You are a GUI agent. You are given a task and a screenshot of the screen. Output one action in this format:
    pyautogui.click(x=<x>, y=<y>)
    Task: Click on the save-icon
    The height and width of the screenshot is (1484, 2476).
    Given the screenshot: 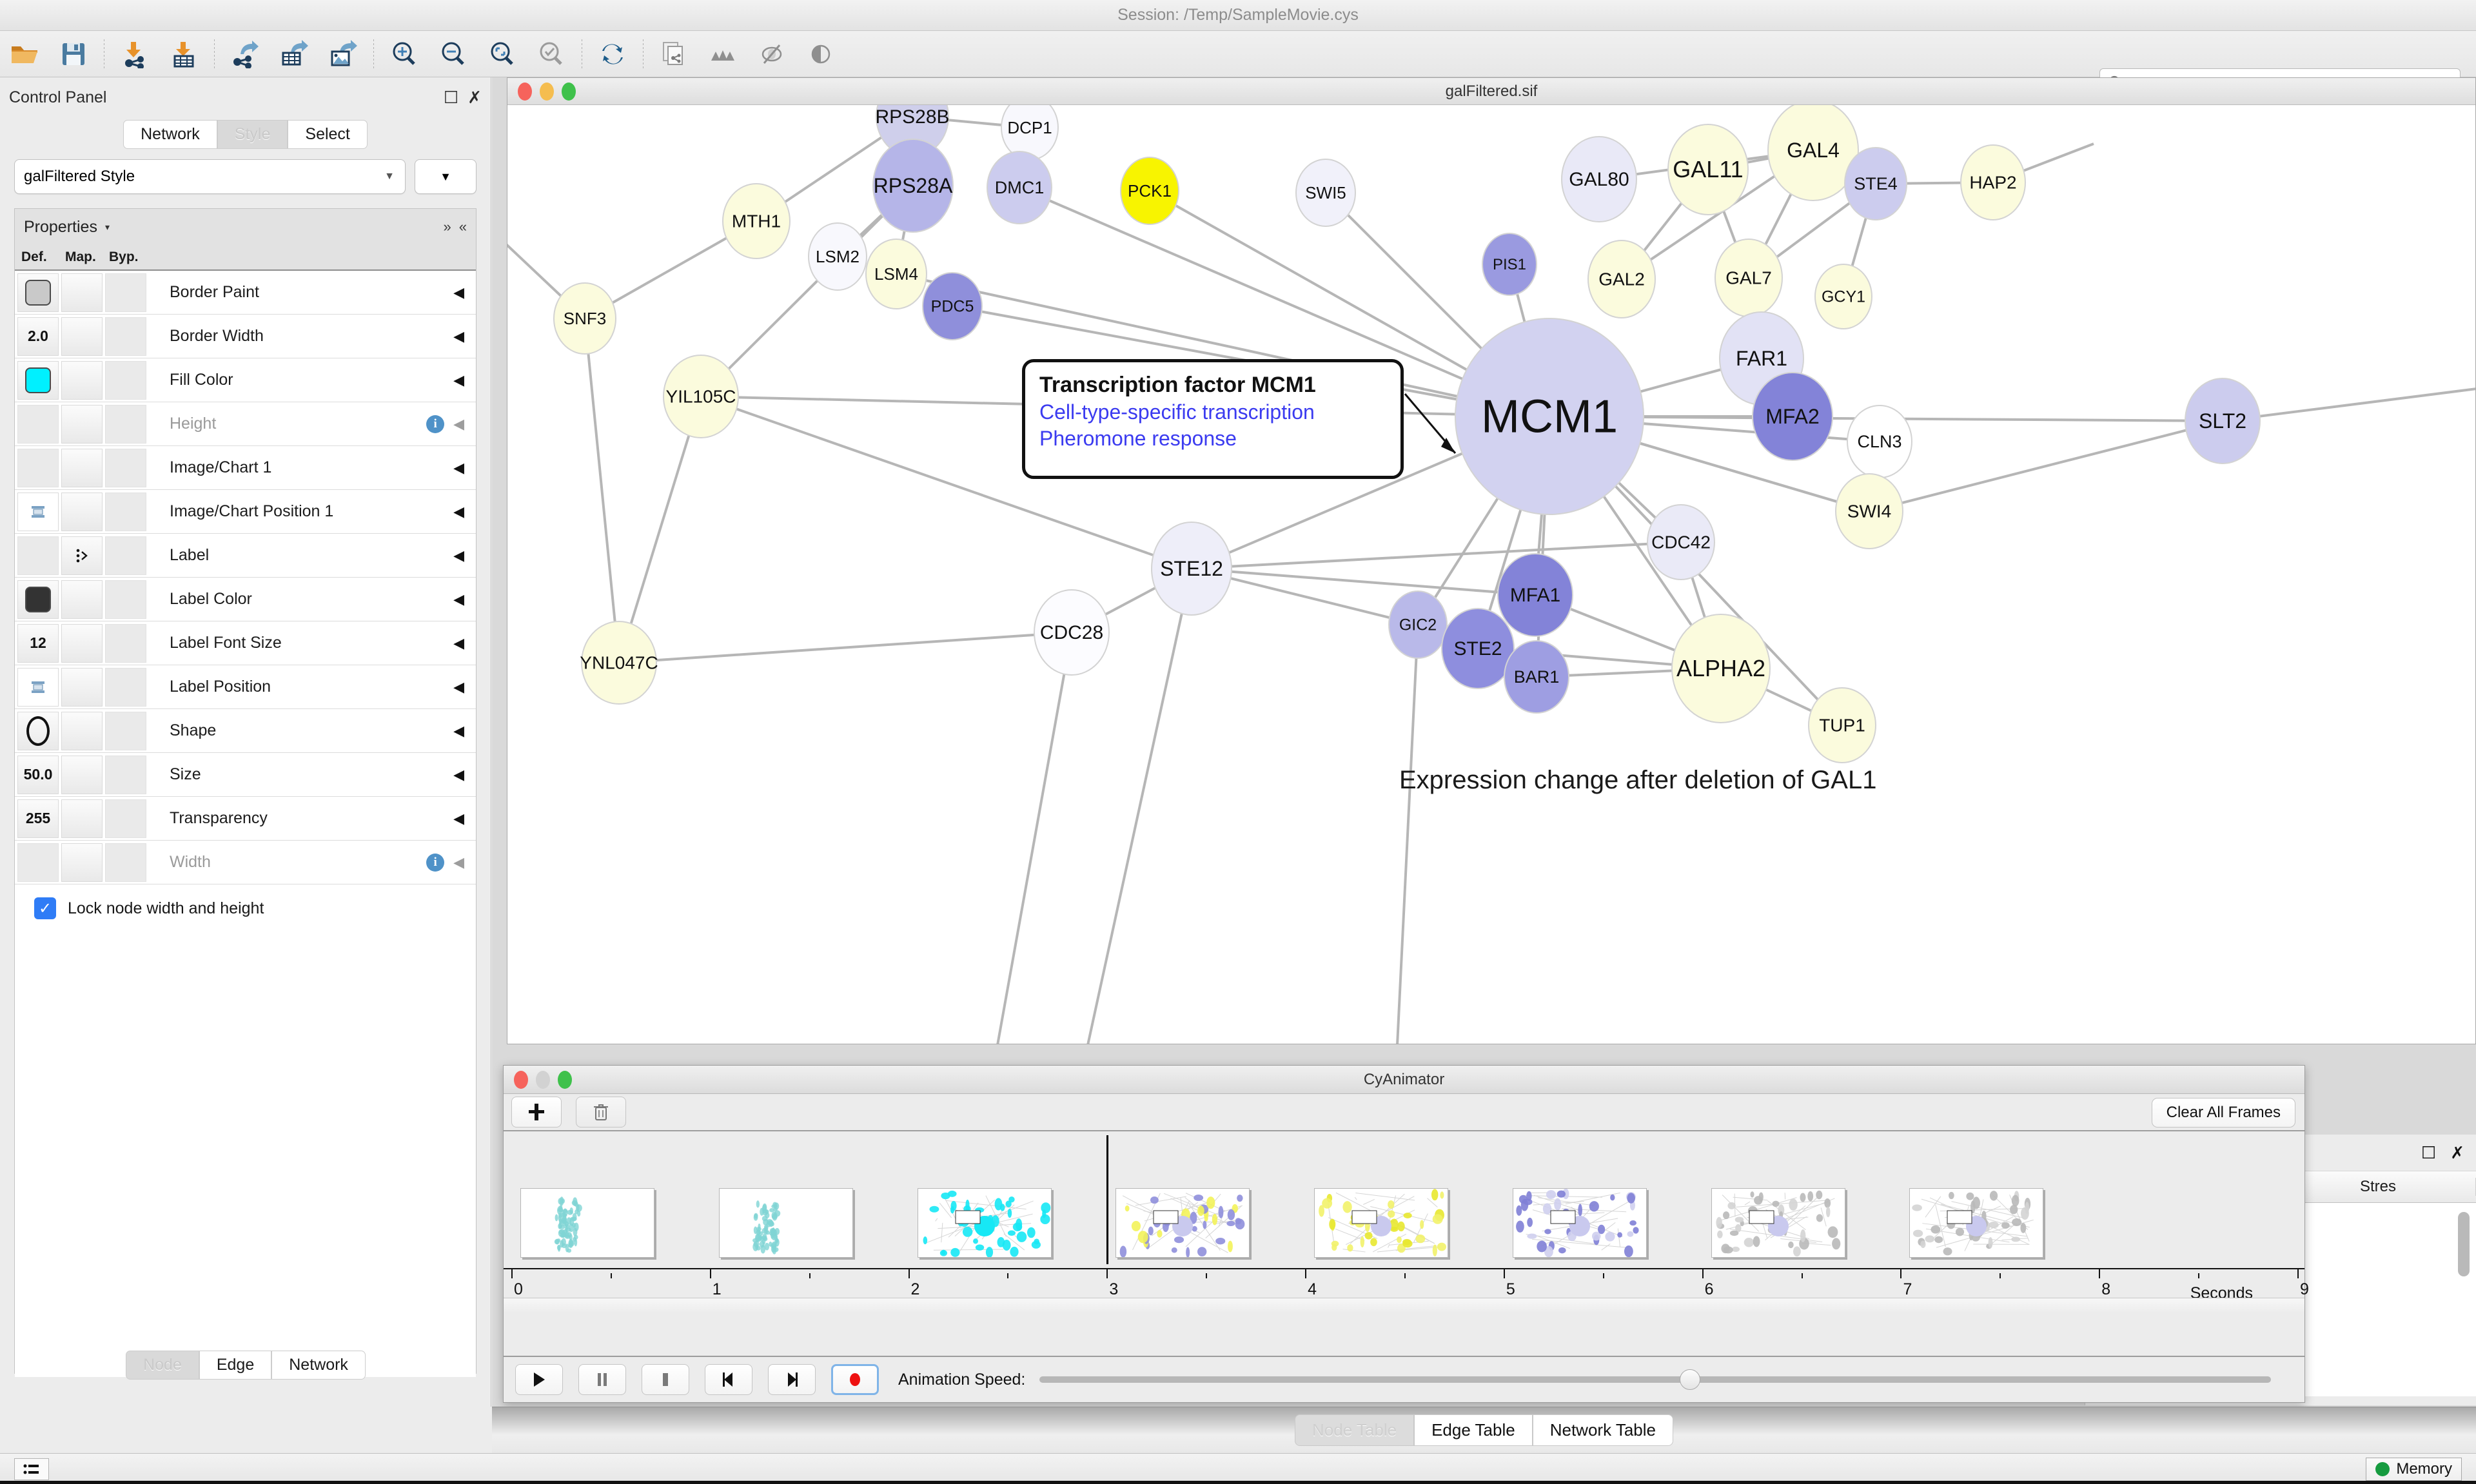 What is the action you would take?
    pyautogui.click(x=73, y=54)
    